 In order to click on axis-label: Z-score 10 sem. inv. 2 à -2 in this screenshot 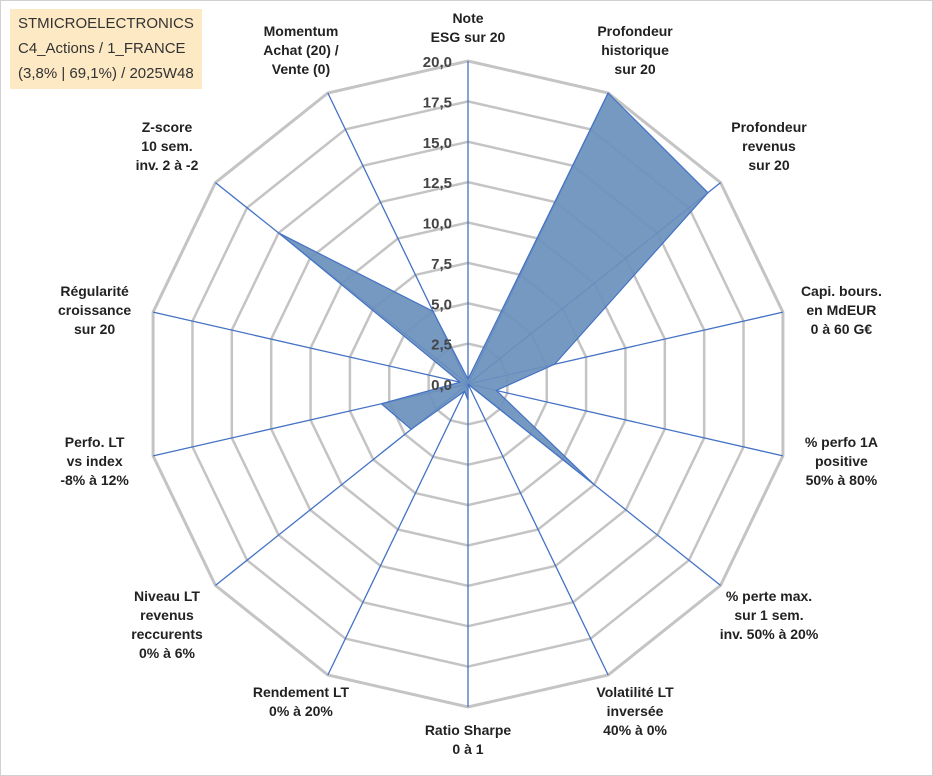, I will do `click(167, 146)`.